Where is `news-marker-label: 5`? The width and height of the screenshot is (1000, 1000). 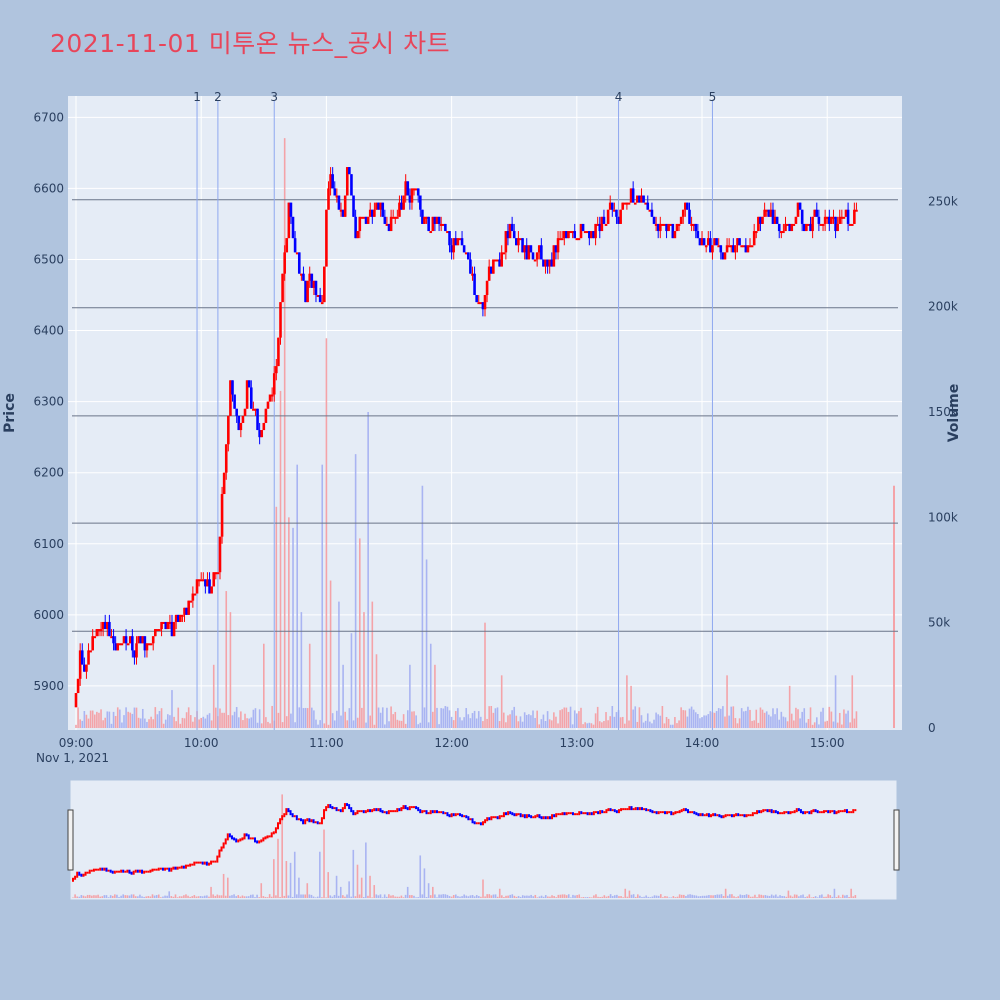 news-marker-label: 5 is located at coordinates (713, 97).